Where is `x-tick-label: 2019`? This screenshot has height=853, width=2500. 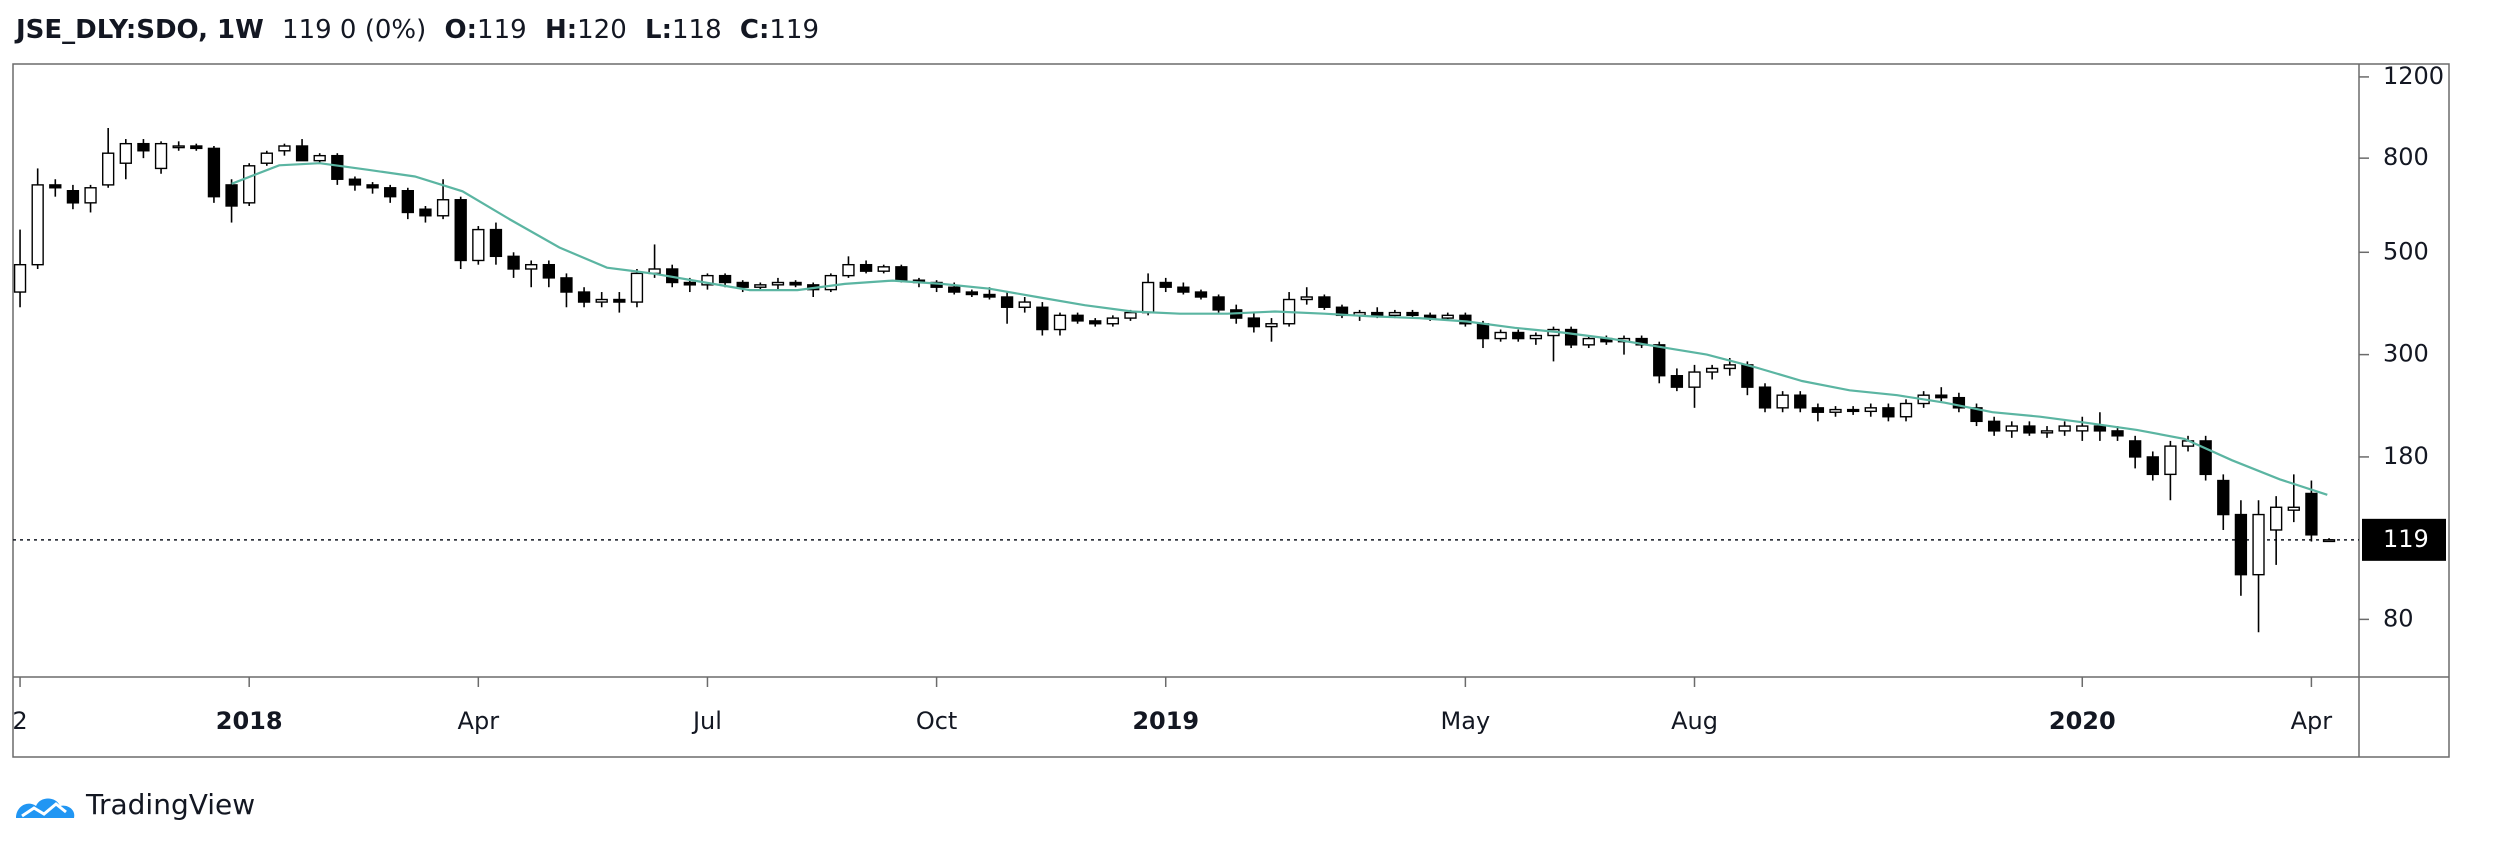 x-tick-label: 2019 is located at coordinates (1165, 721).